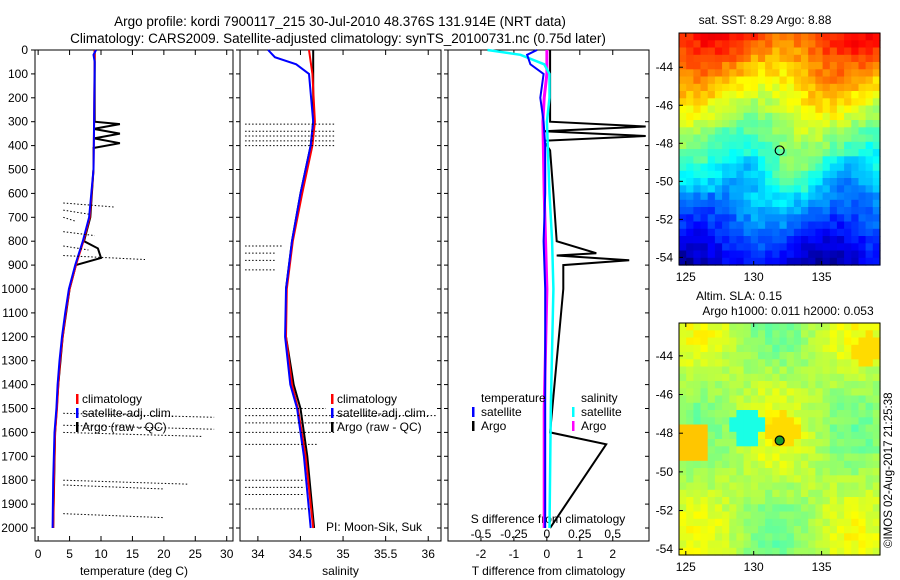 The image size is (900, 580). Describe the element at coordinates (612, 554) in the screenshot. I see `x-tick-label: 2` at that location.